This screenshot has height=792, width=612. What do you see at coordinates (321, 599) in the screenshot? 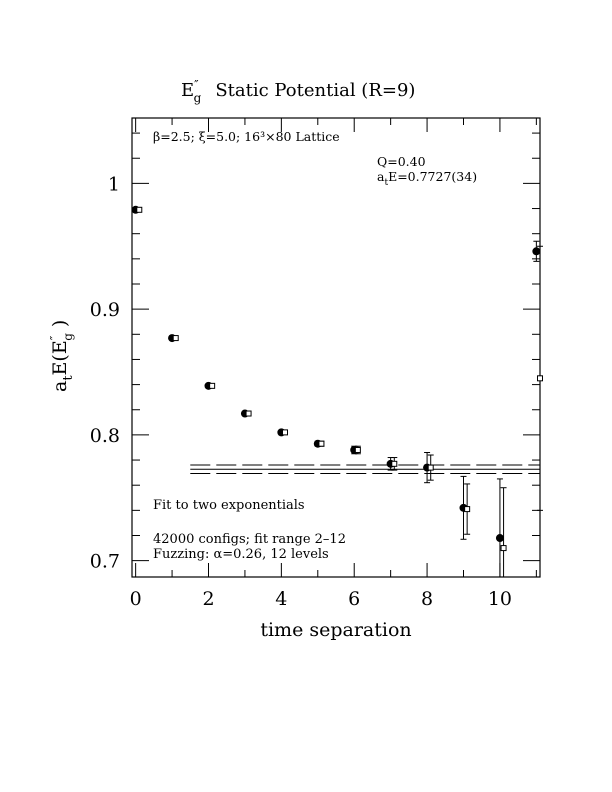
I see `x-tick-labels: 0 2 4 6 8 10` at bounding box center [321, 599].